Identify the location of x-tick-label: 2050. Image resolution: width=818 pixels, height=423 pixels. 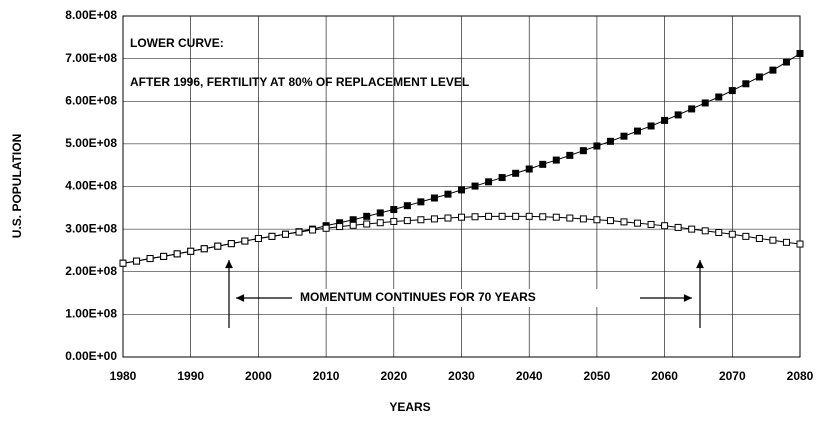
(597, 376).